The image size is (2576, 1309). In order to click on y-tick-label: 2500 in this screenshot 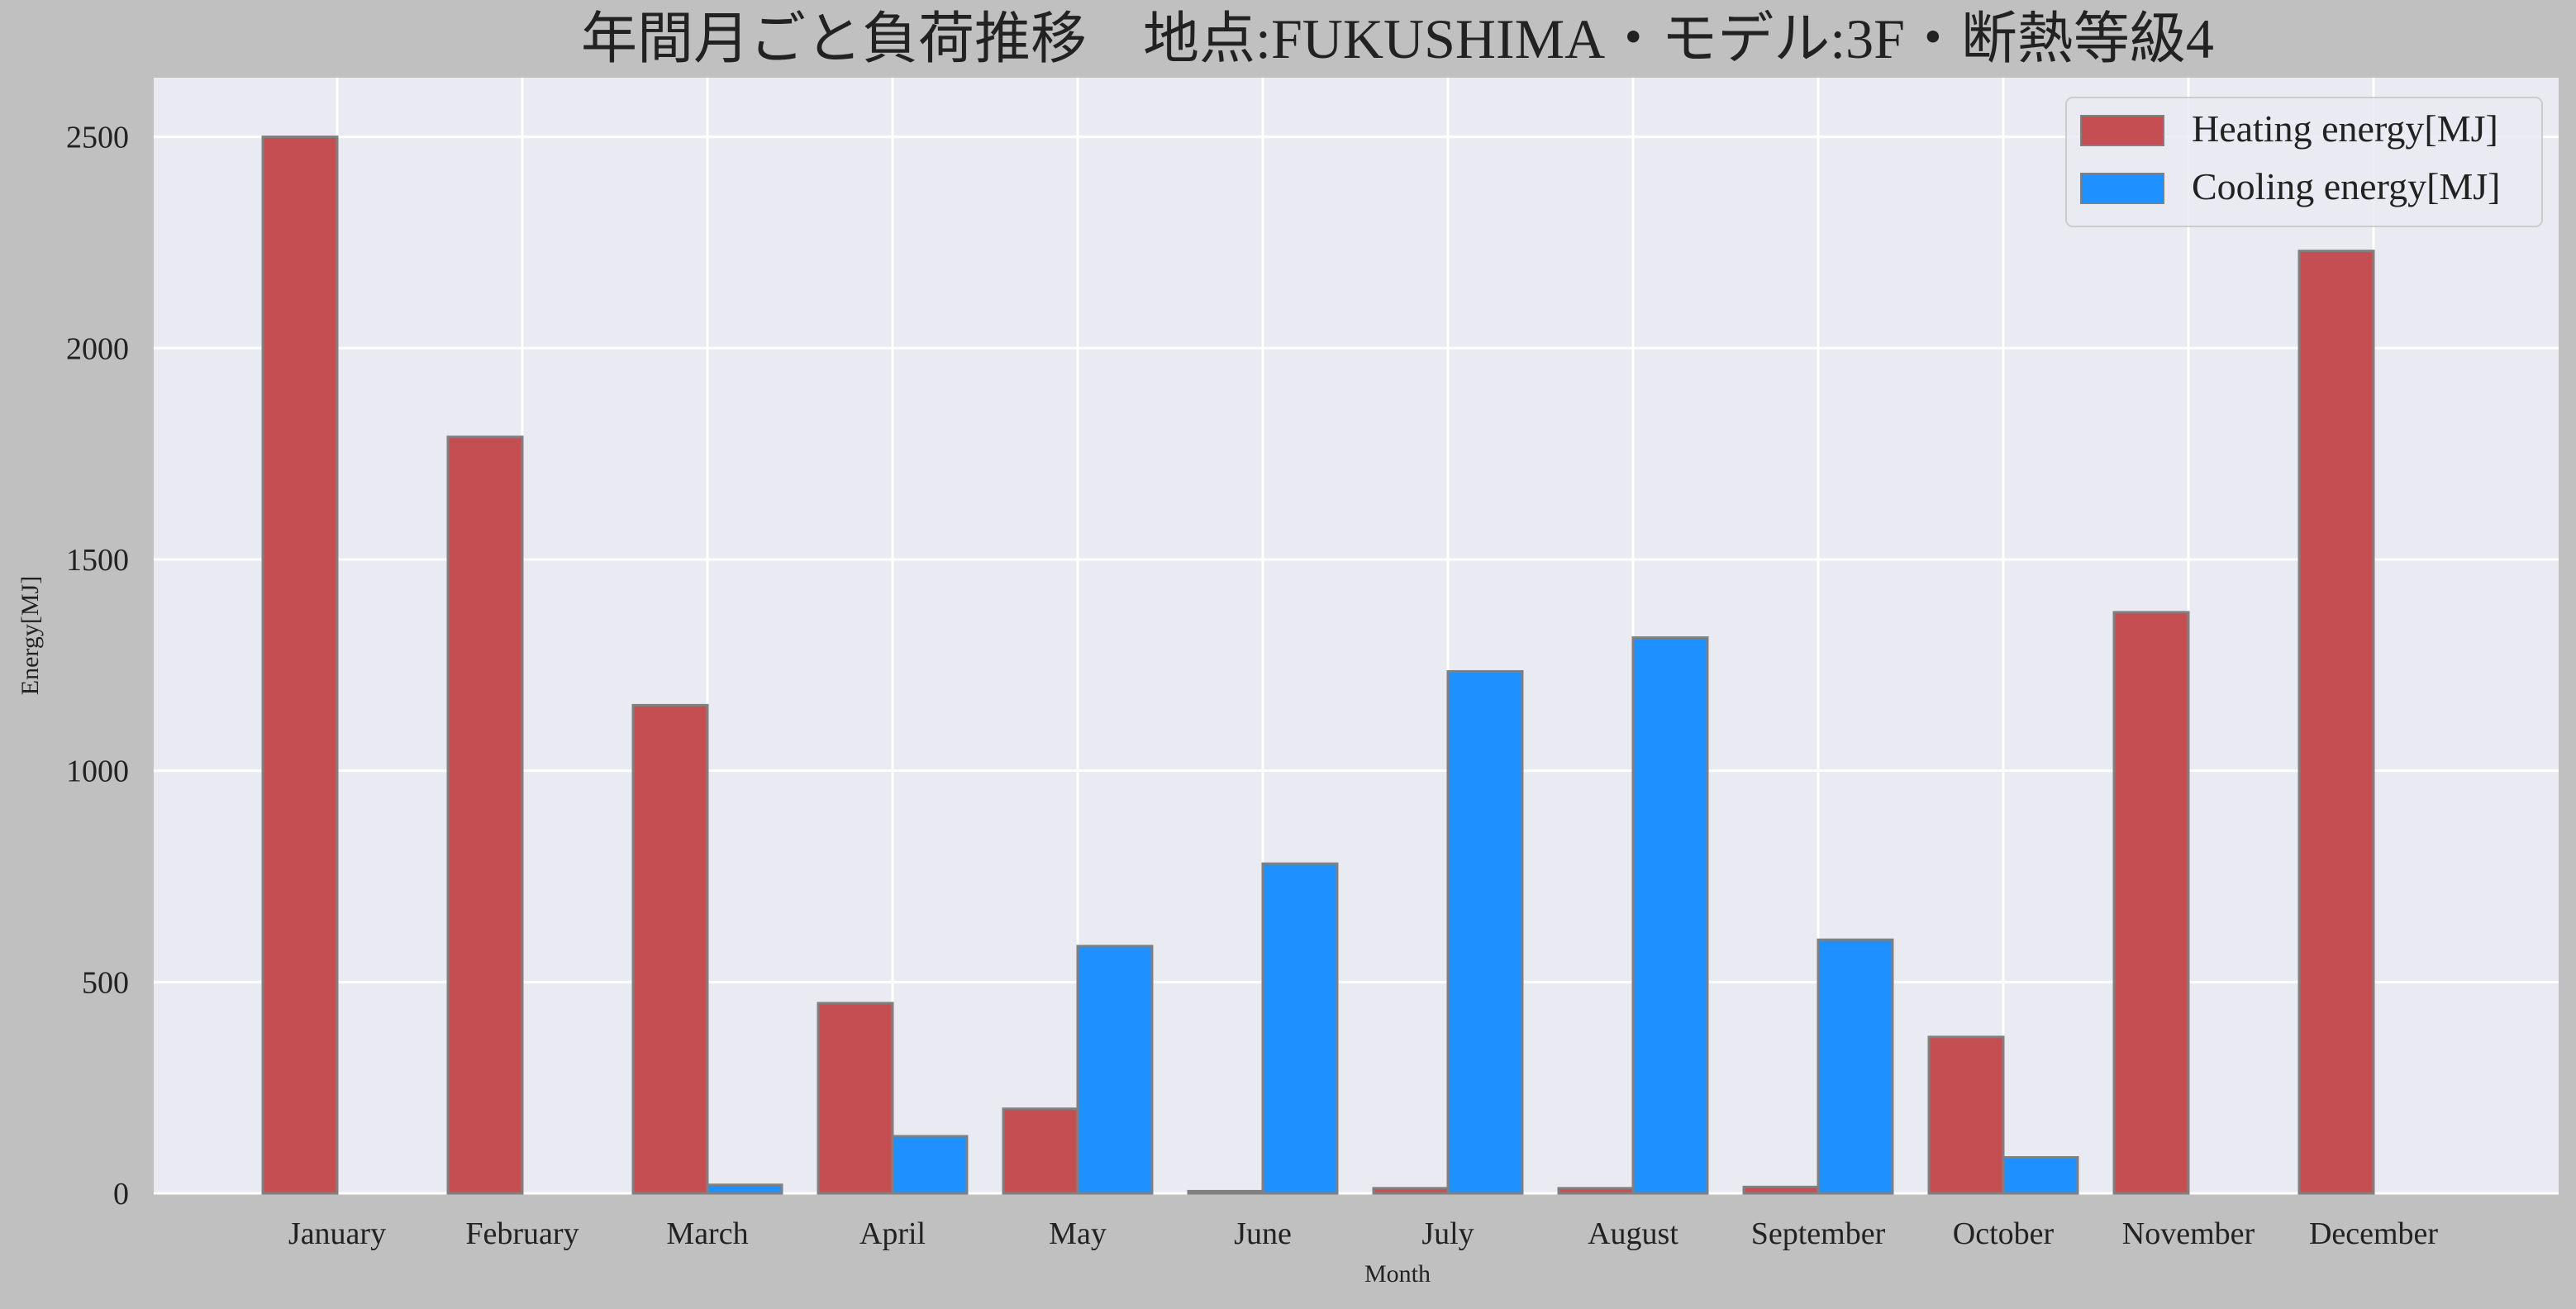, I will do `click(98, 138)`.